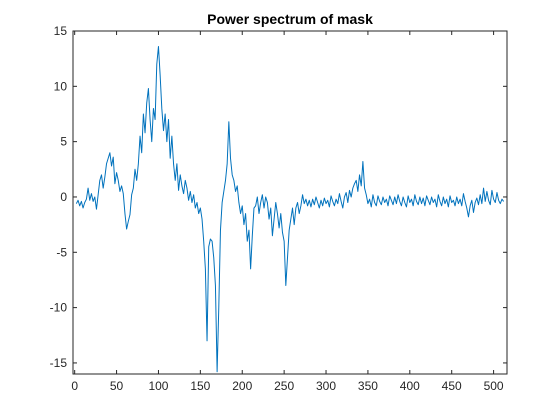 This screenshot has width=560, height=420. I want to click on x-tick-label: 350, so click(368, 386).